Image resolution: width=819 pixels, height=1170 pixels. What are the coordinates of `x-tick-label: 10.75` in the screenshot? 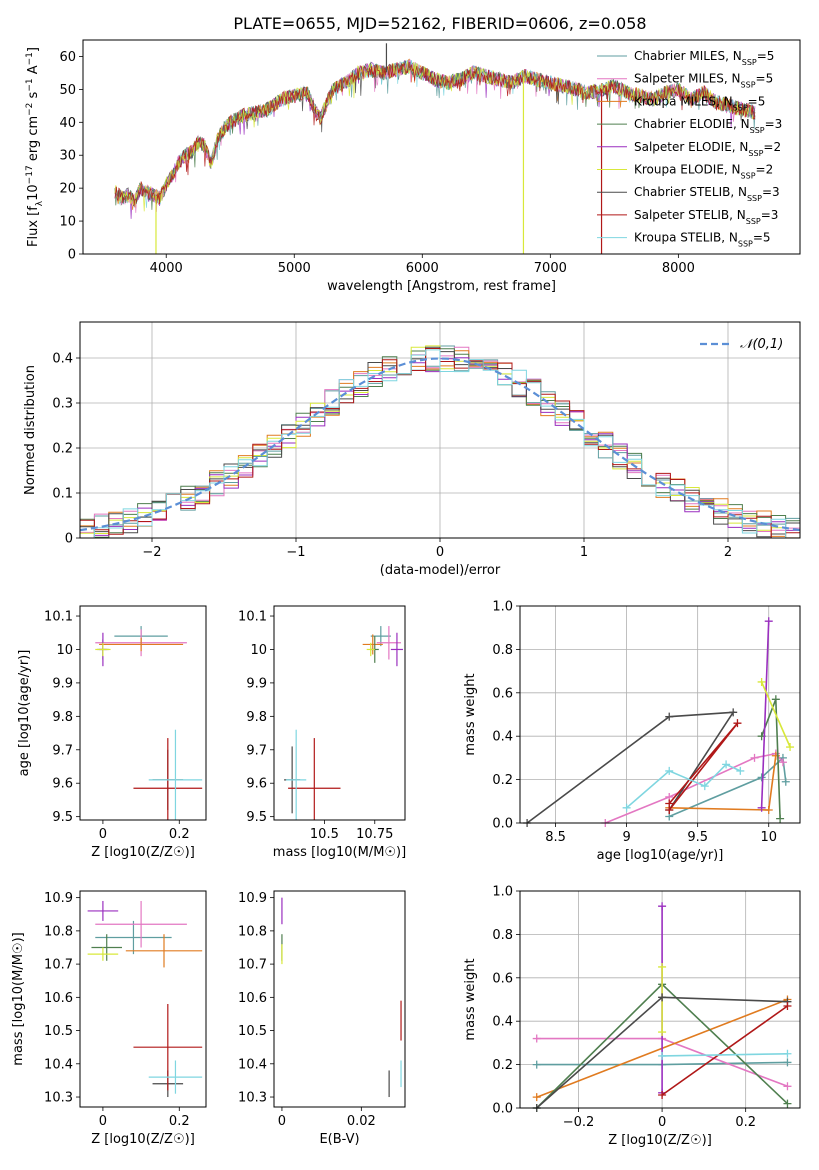 It's located at (374, 834).